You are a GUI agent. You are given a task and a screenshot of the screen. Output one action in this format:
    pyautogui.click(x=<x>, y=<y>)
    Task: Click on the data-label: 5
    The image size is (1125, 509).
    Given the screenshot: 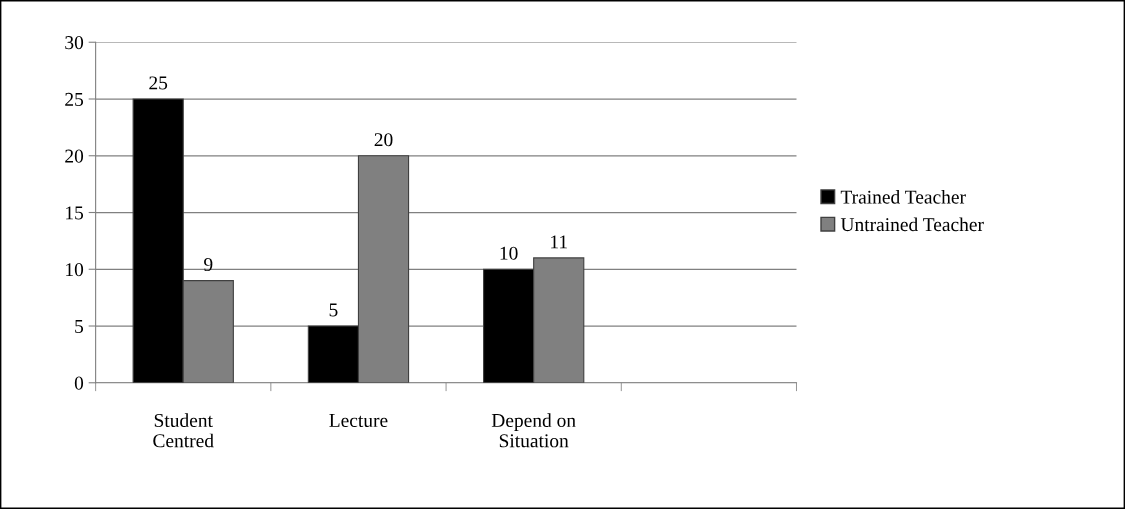 What is the action you would take?
    pyautogui.click(x=333, y=310)
    